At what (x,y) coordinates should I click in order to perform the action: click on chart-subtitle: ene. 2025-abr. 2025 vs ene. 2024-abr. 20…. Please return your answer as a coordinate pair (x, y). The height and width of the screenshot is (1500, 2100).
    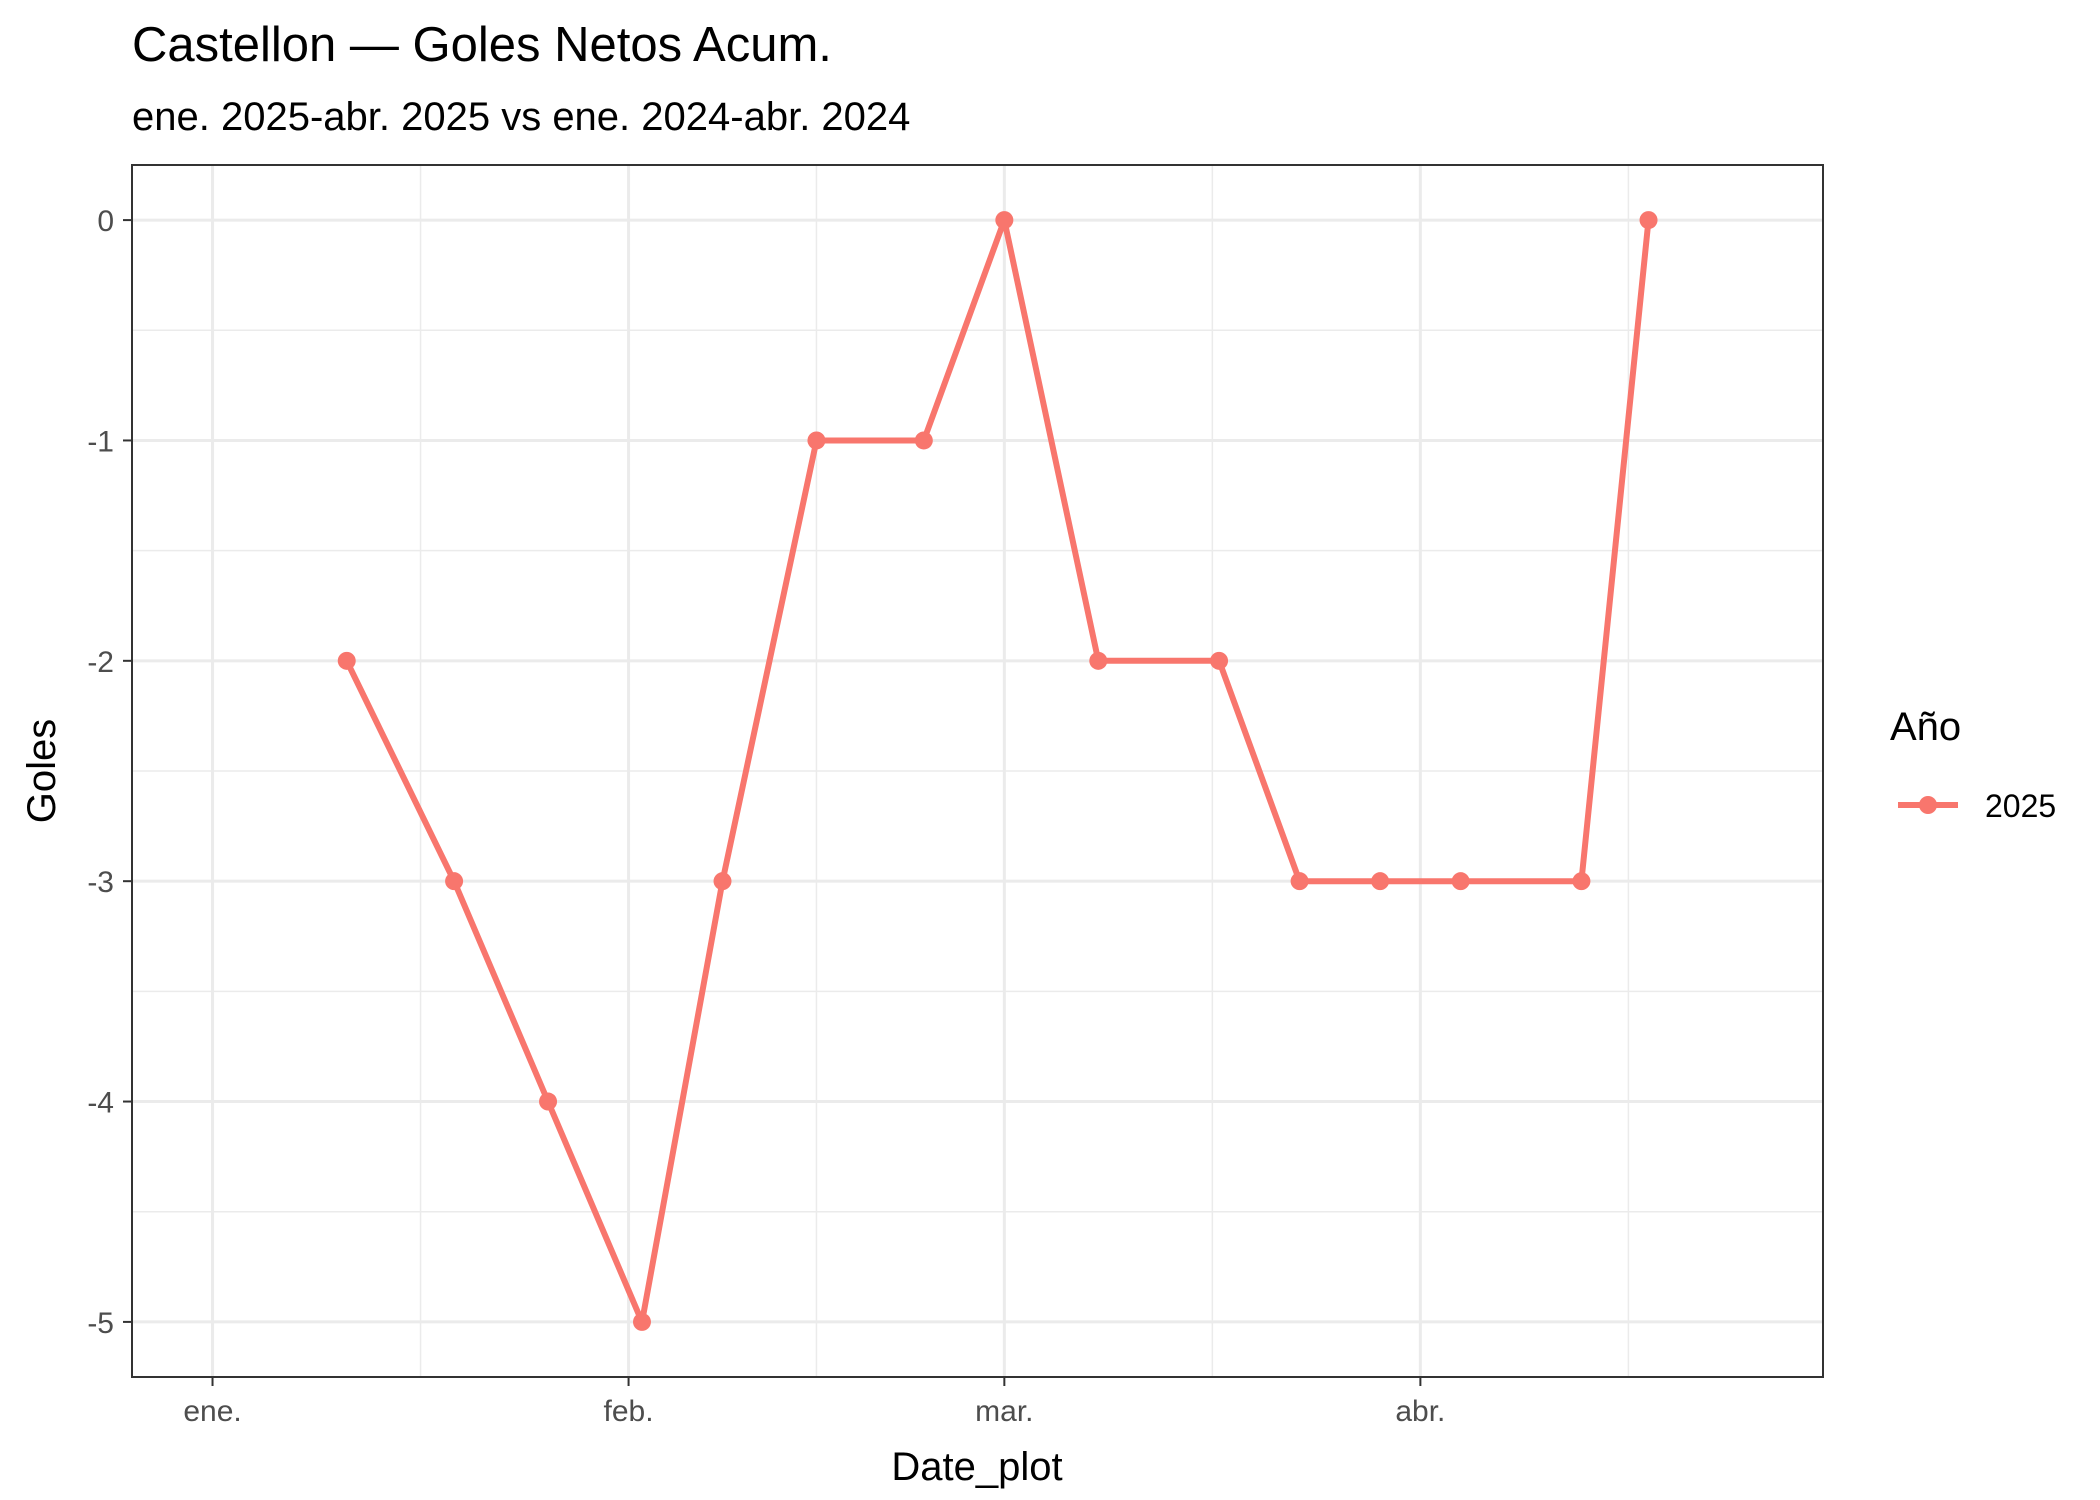
    Looking at the image, I should click on (521, 117).